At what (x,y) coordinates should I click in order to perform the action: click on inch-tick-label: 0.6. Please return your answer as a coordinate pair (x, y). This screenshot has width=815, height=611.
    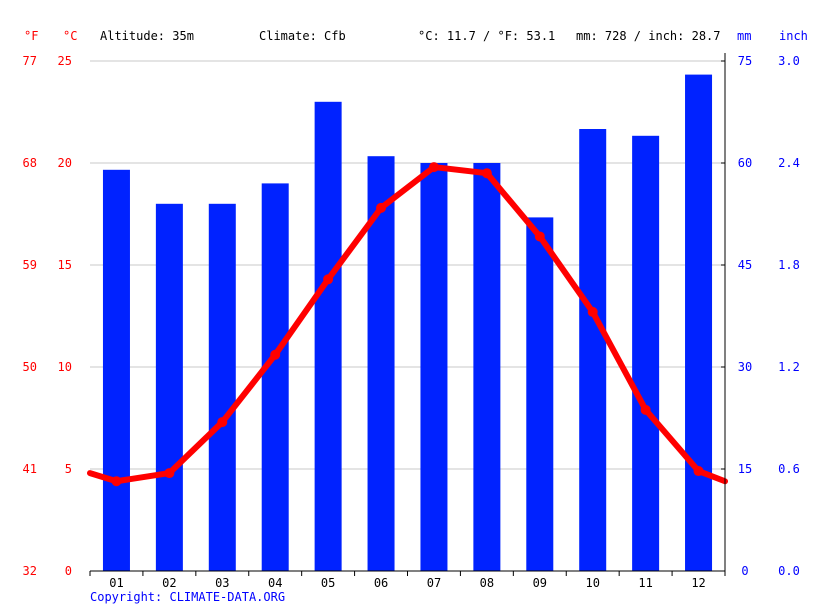
    Looking at the image, I should click on (789, 469).